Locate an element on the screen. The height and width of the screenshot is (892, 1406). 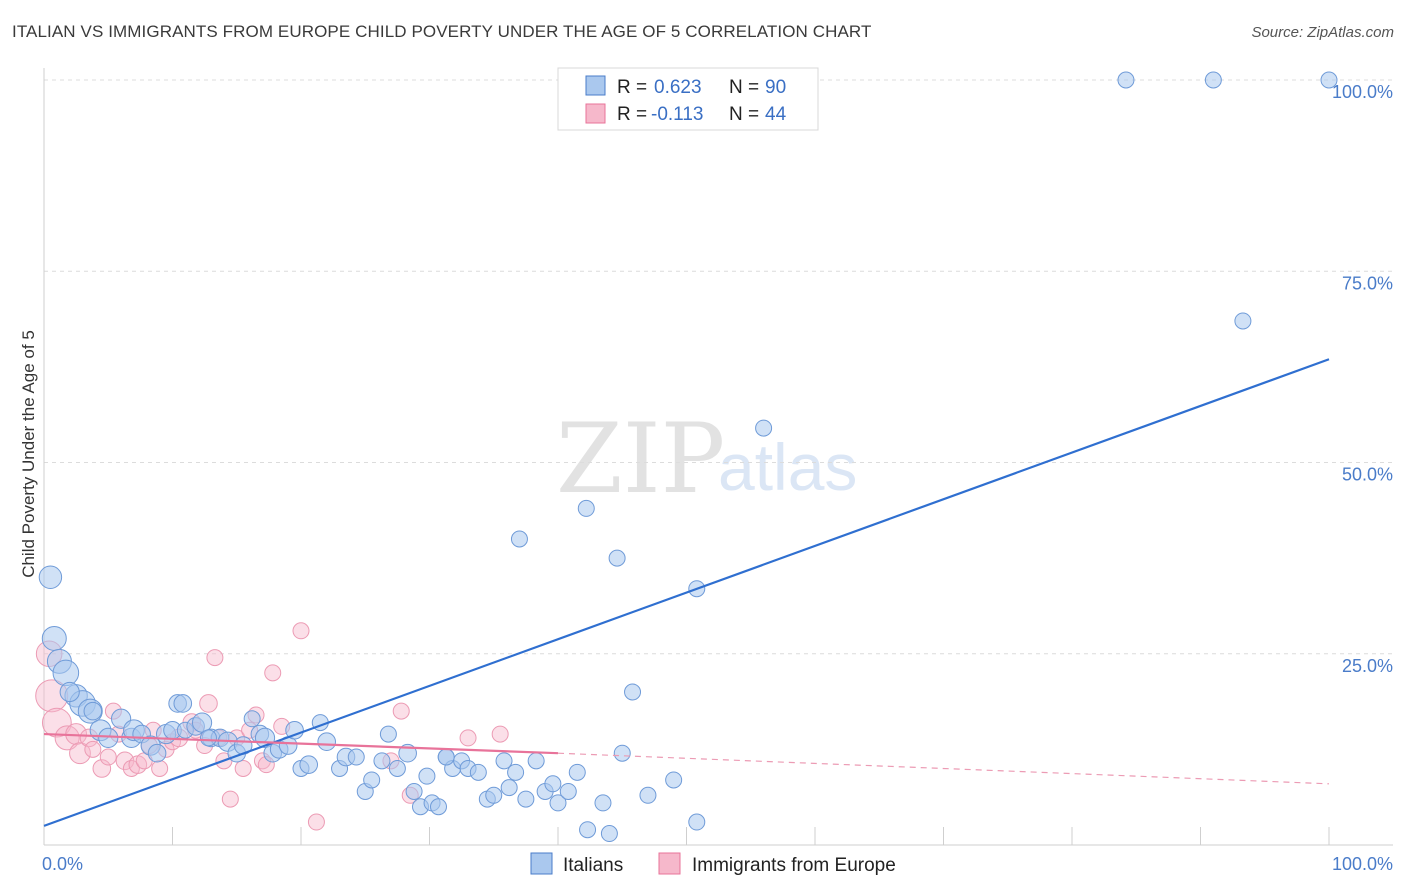
immigrants-trend-line is located at coordinates (301, 743).